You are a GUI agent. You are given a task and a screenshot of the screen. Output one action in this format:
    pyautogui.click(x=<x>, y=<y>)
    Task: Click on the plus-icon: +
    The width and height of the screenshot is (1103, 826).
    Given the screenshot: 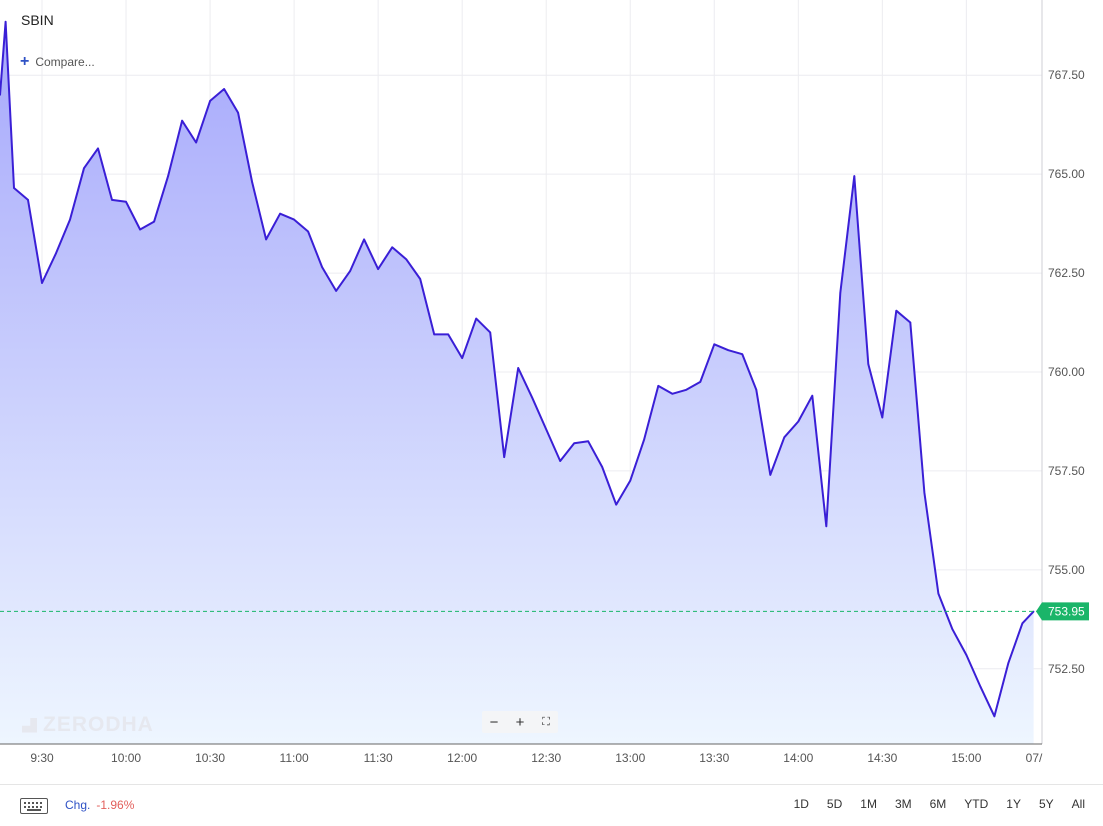 What is the action you would take?
    pyautogui.click(x=25, y=61)
    